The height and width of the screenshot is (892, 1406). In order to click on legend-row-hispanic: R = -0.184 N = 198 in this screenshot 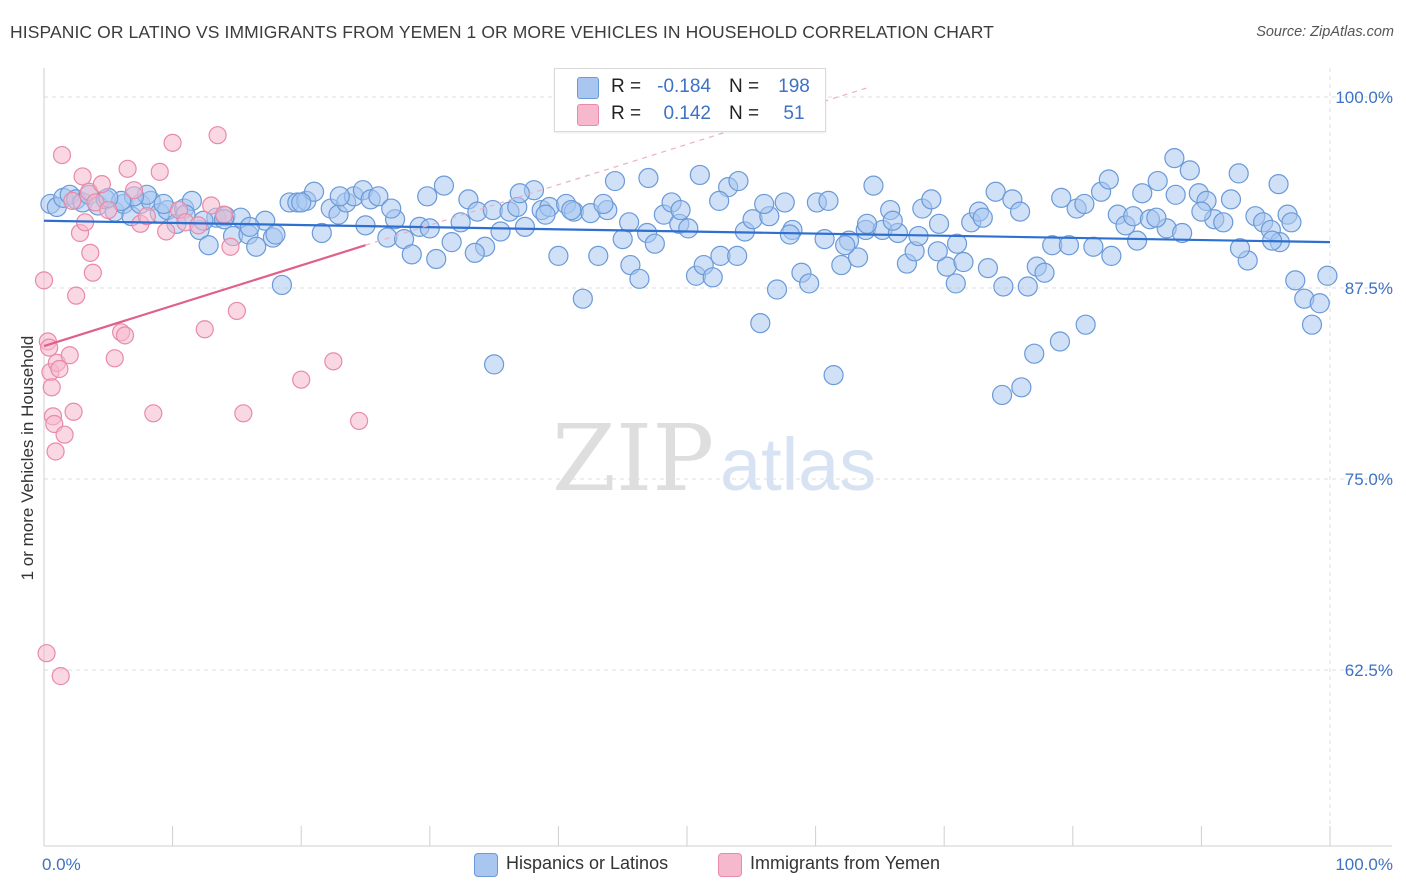, I will do `click(697, 87)`.